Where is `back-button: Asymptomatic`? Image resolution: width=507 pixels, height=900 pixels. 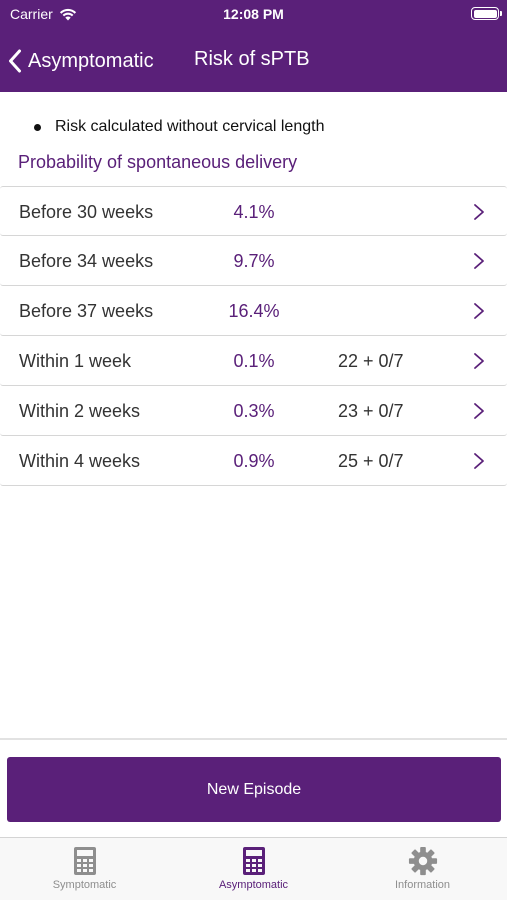
back-button: Asymptomatic is located at coordinates (81, 61).